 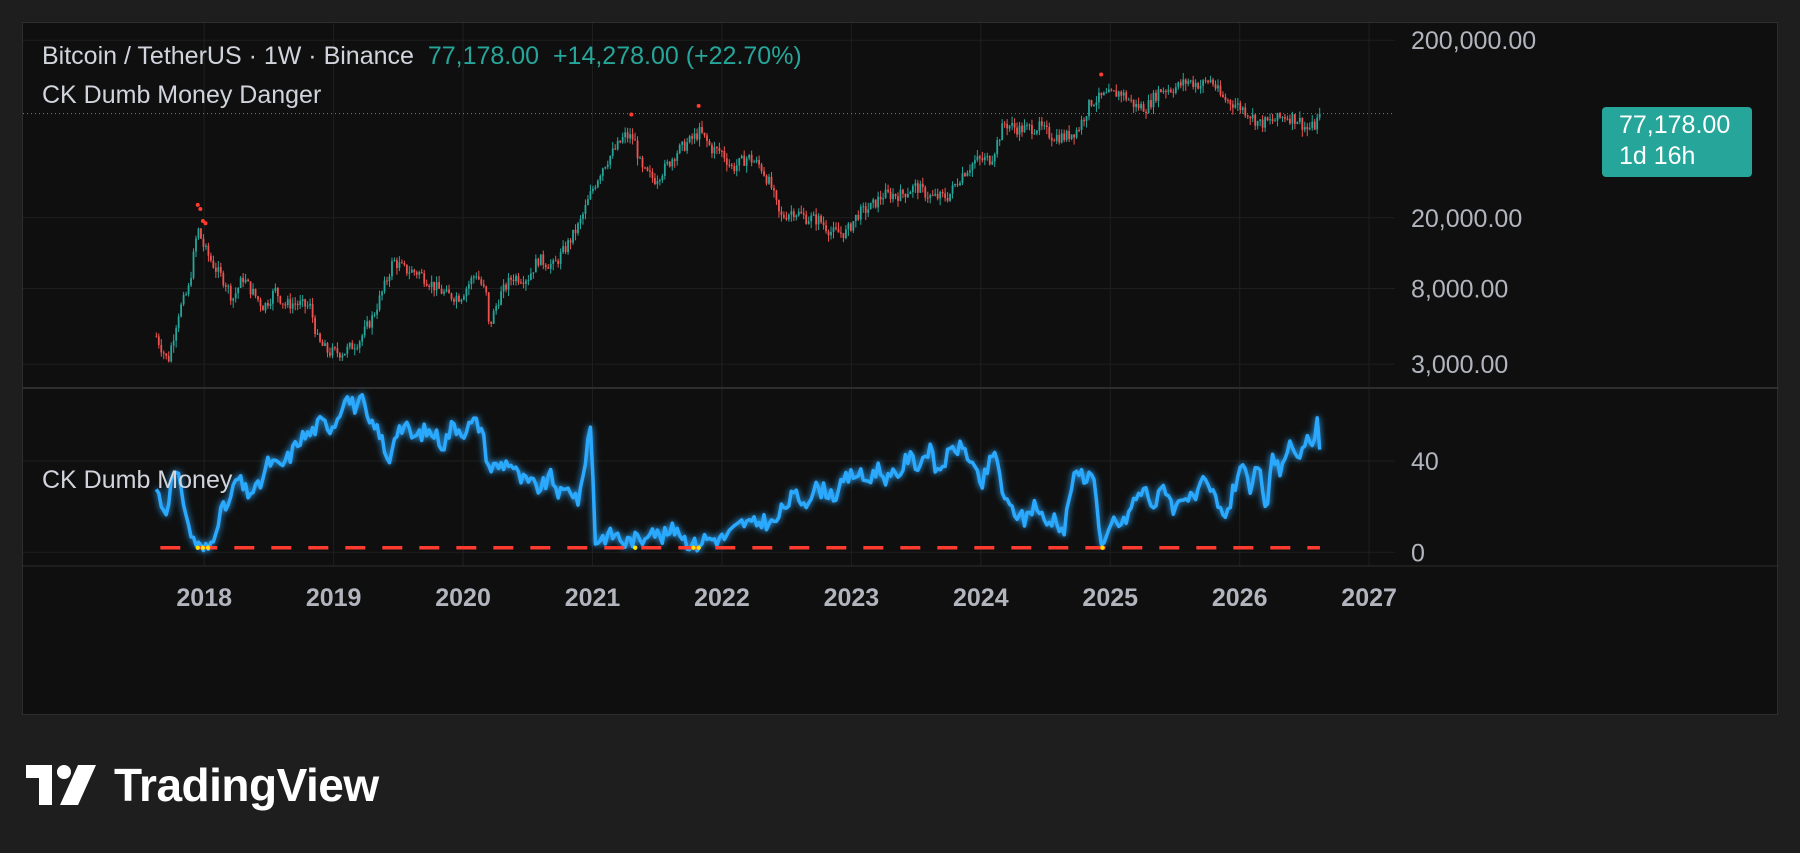 I want to click on oscillator-label: CK Dumb Money, so click(x=137, y=480).